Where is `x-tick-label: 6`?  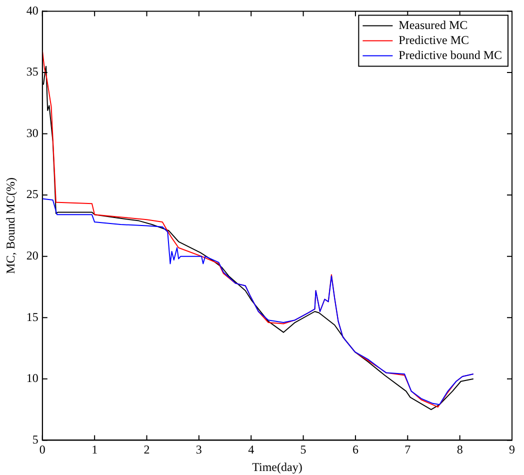 x-tick-label: 6 is located at coordinates (355, 449).